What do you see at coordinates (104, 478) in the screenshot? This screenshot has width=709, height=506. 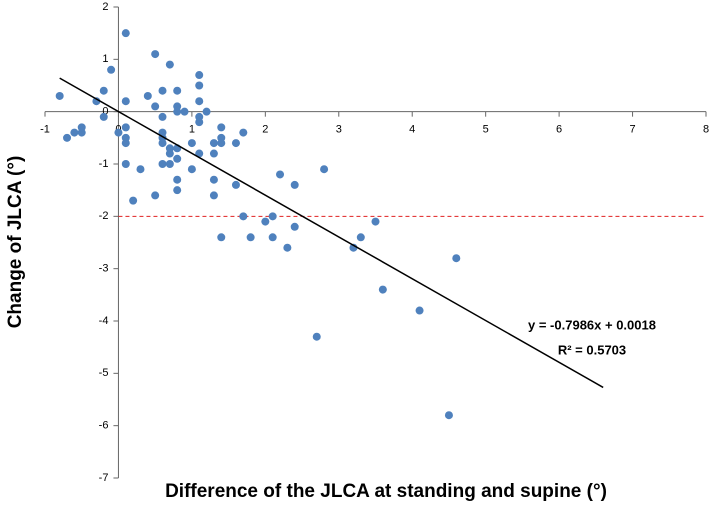 I see `y-tick-label: -7` at bounding box center [104, 478].